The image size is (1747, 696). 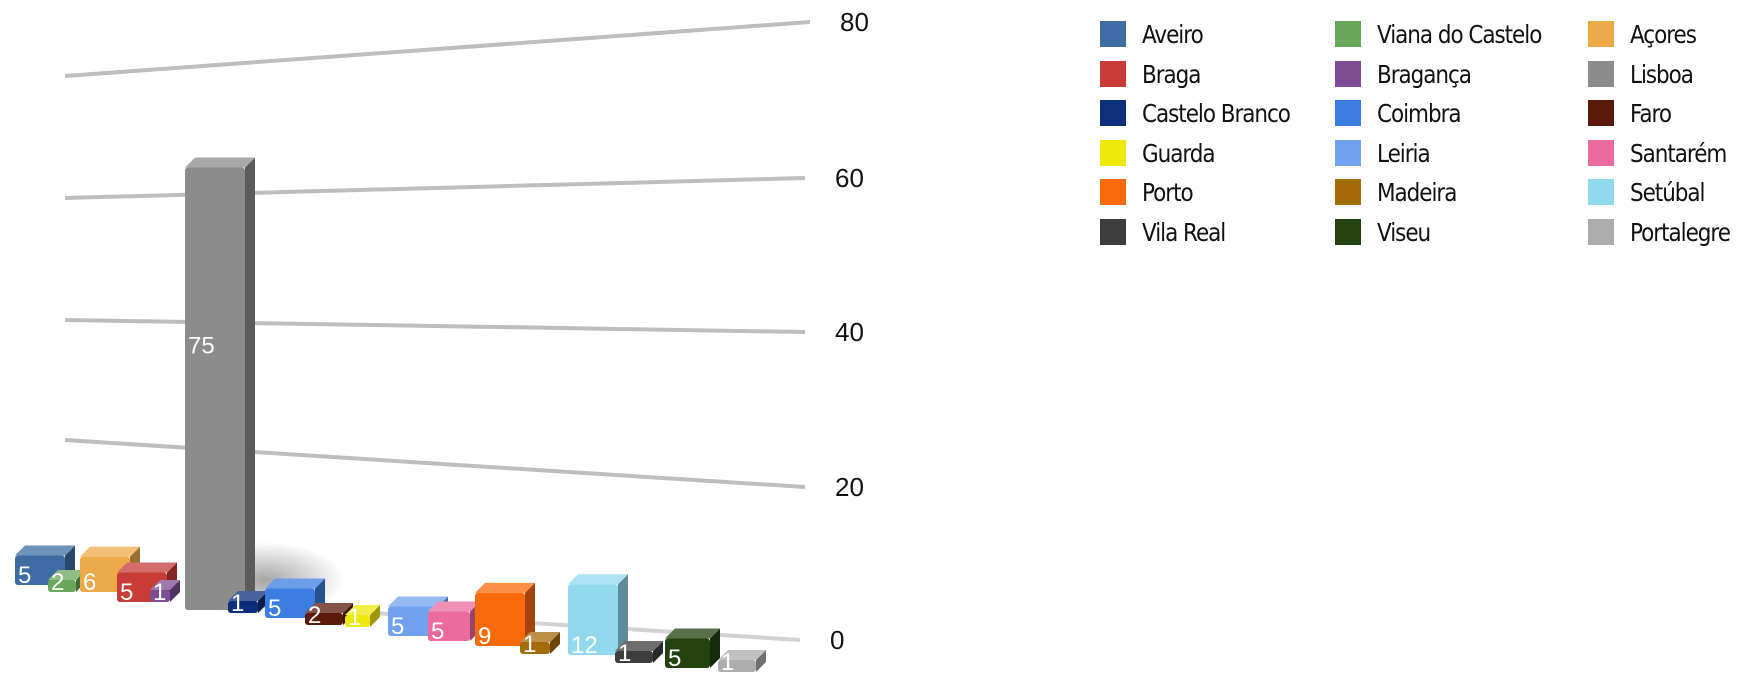 I want to click on legend-item: Porto, so click(x=1150, y=192).